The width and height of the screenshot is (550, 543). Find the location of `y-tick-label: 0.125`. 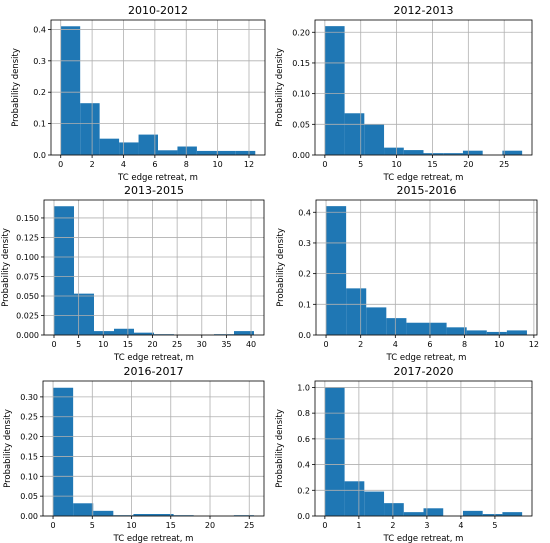

y-tick-label: 0.125 is located at coordinates (27, 237).